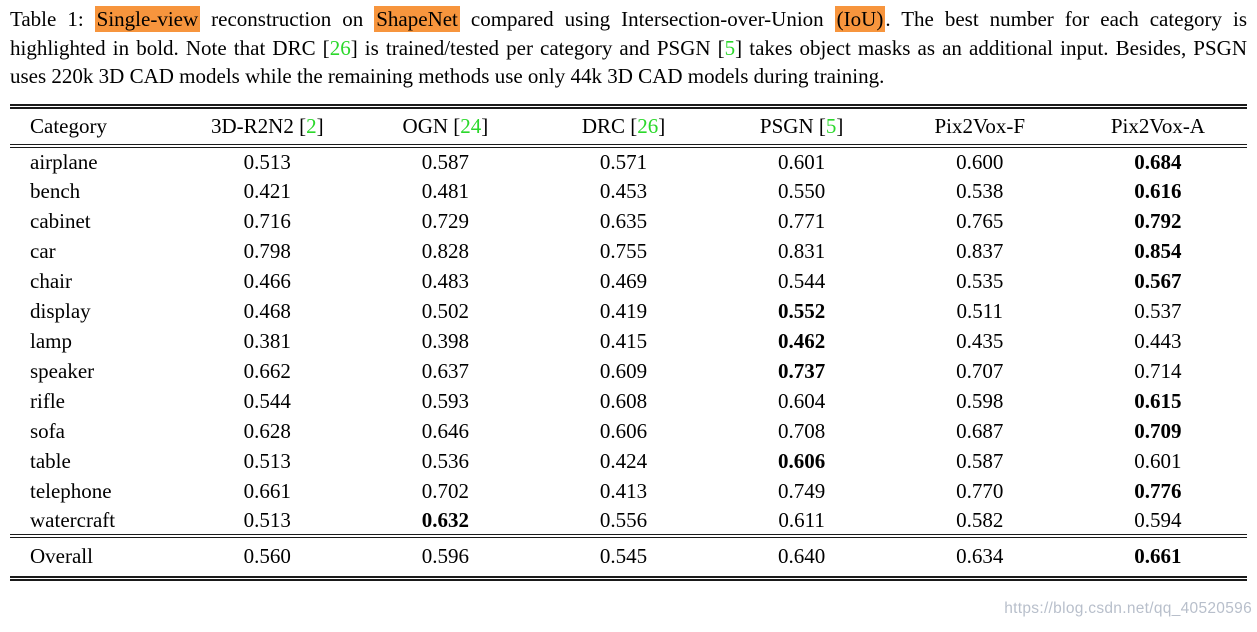 The height and width of the screenshot is (632, 1257). What do you see at coordinates (1157, 127) in the screenshot?
I see `column-header-pix2vox-a: Pix2Vox-A` at bounding box center [1157, 127].